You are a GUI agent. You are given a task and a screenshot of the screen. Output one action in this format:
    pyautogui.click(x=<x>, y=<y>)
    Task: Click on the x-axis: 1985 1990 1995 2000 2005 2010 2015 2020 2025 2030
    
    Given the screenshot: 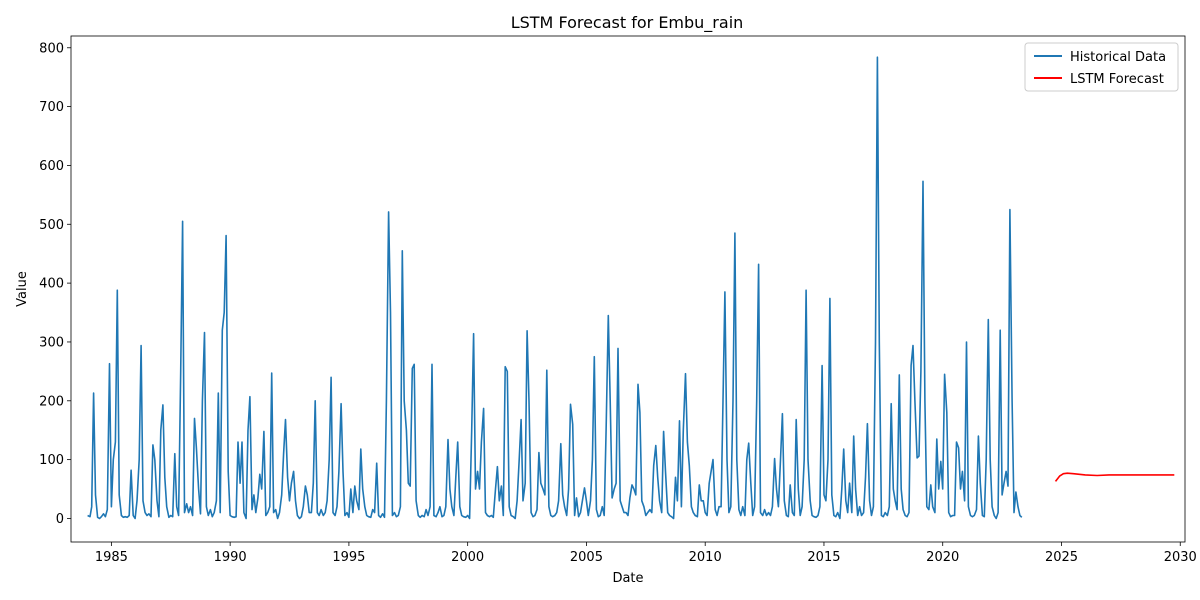 What is the action you would take?
    pyautogui.click(x=646, y=553)
    